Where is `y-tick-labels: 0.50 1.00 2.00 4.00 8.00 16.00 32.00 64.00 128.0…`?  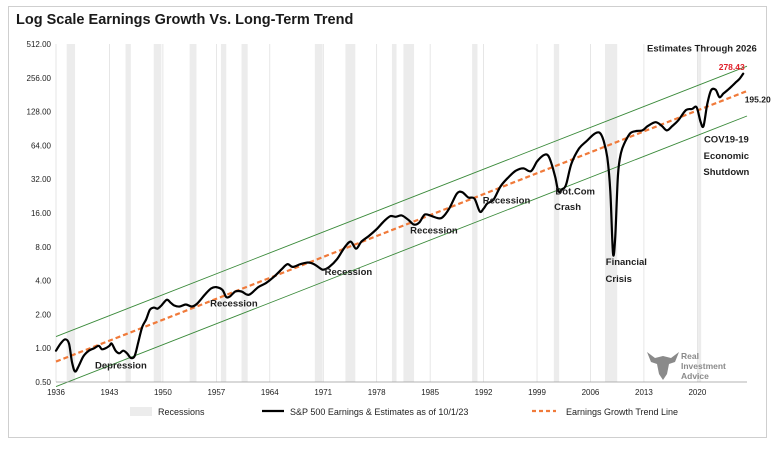 y-tick-labels: 0.50 1.00 2.00 4.00 8.00 16.00 32.00 64.00 128.0… is located at coordinates (39, 213).